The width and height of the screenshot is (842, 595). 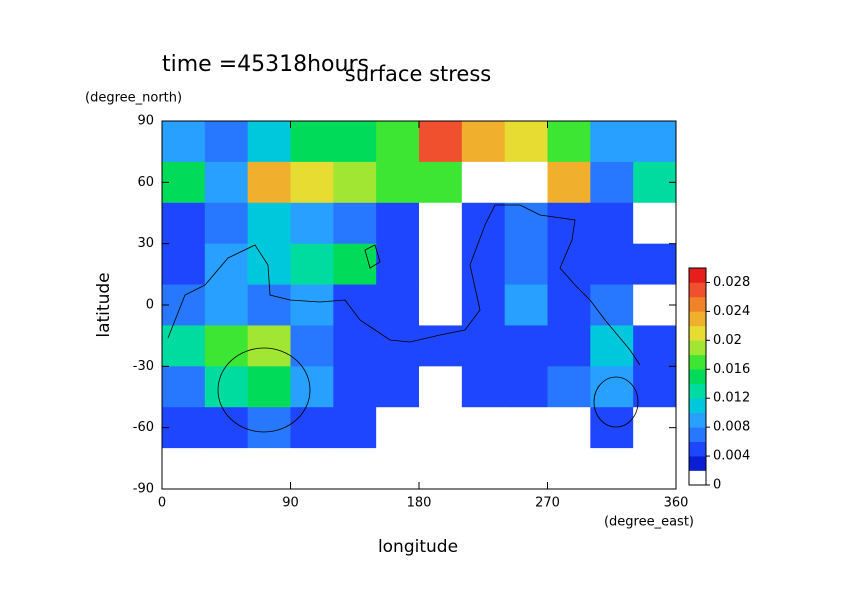 I want to click on x-tick-label: 270, so click(x=547, y=503).